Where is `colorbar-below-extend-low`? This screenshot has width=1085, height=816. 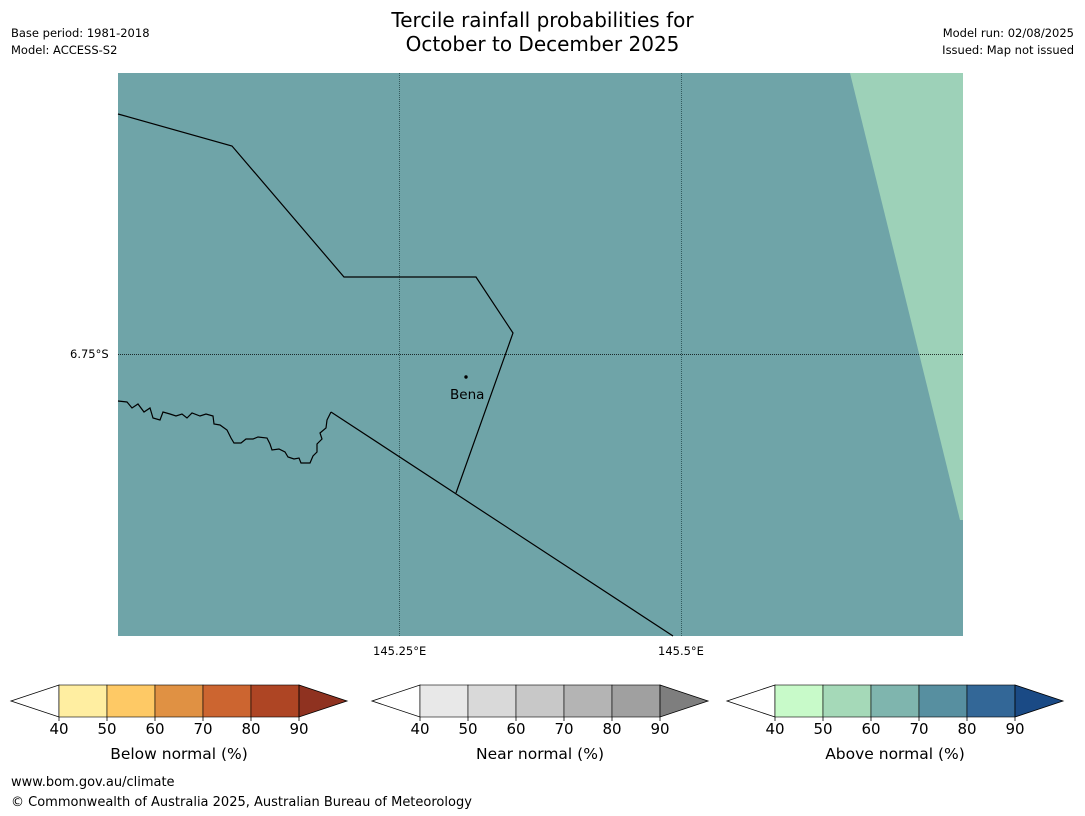
colorbar-below-extend-low is located at coordinates (34, 701).